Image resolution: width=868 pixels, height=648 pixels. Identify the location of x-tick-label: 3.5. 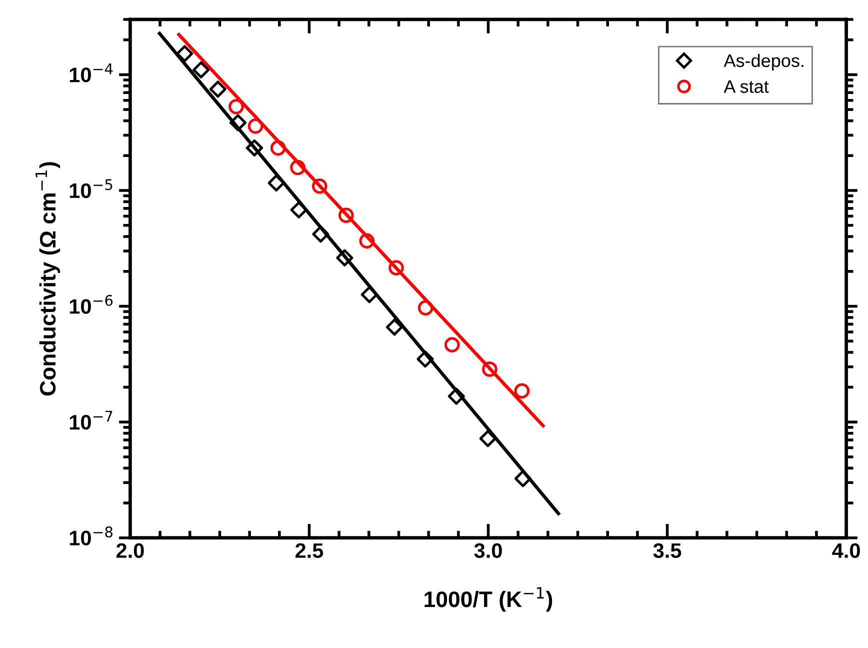
(667, 550).